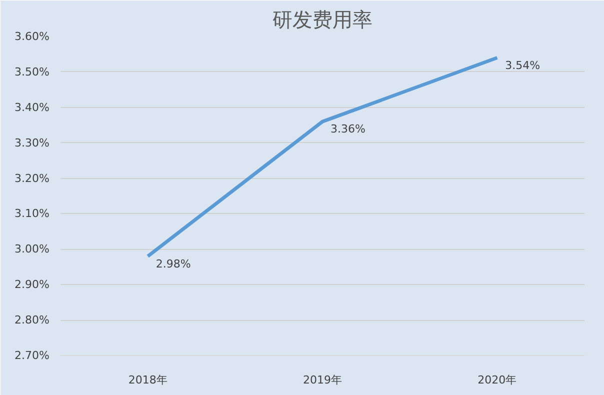 The height and width of the screenshot is (395, 604). What do you see at coordinates (173, 263) in the screenshot?
I see `data-label: 2.98%` at bounding box center [173, 263].